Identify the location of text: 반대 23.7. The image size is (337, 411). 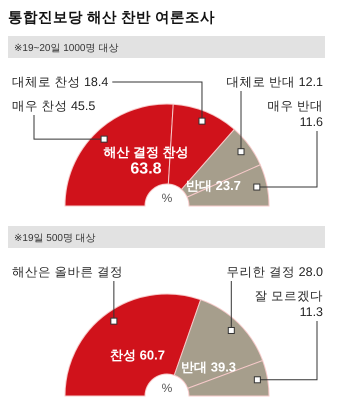
(213, 185).